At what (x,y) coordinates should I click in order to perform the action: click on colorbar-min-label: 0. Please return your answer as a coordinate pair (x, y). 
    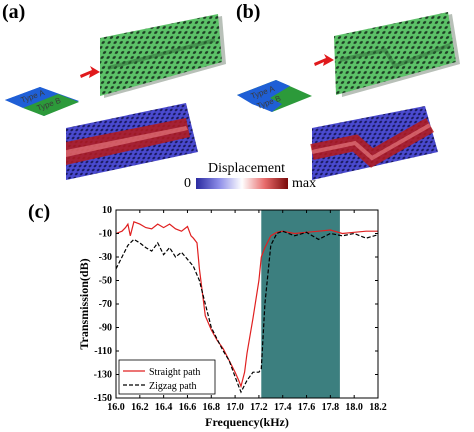
    Looking at the image, I should click on (187, 183).